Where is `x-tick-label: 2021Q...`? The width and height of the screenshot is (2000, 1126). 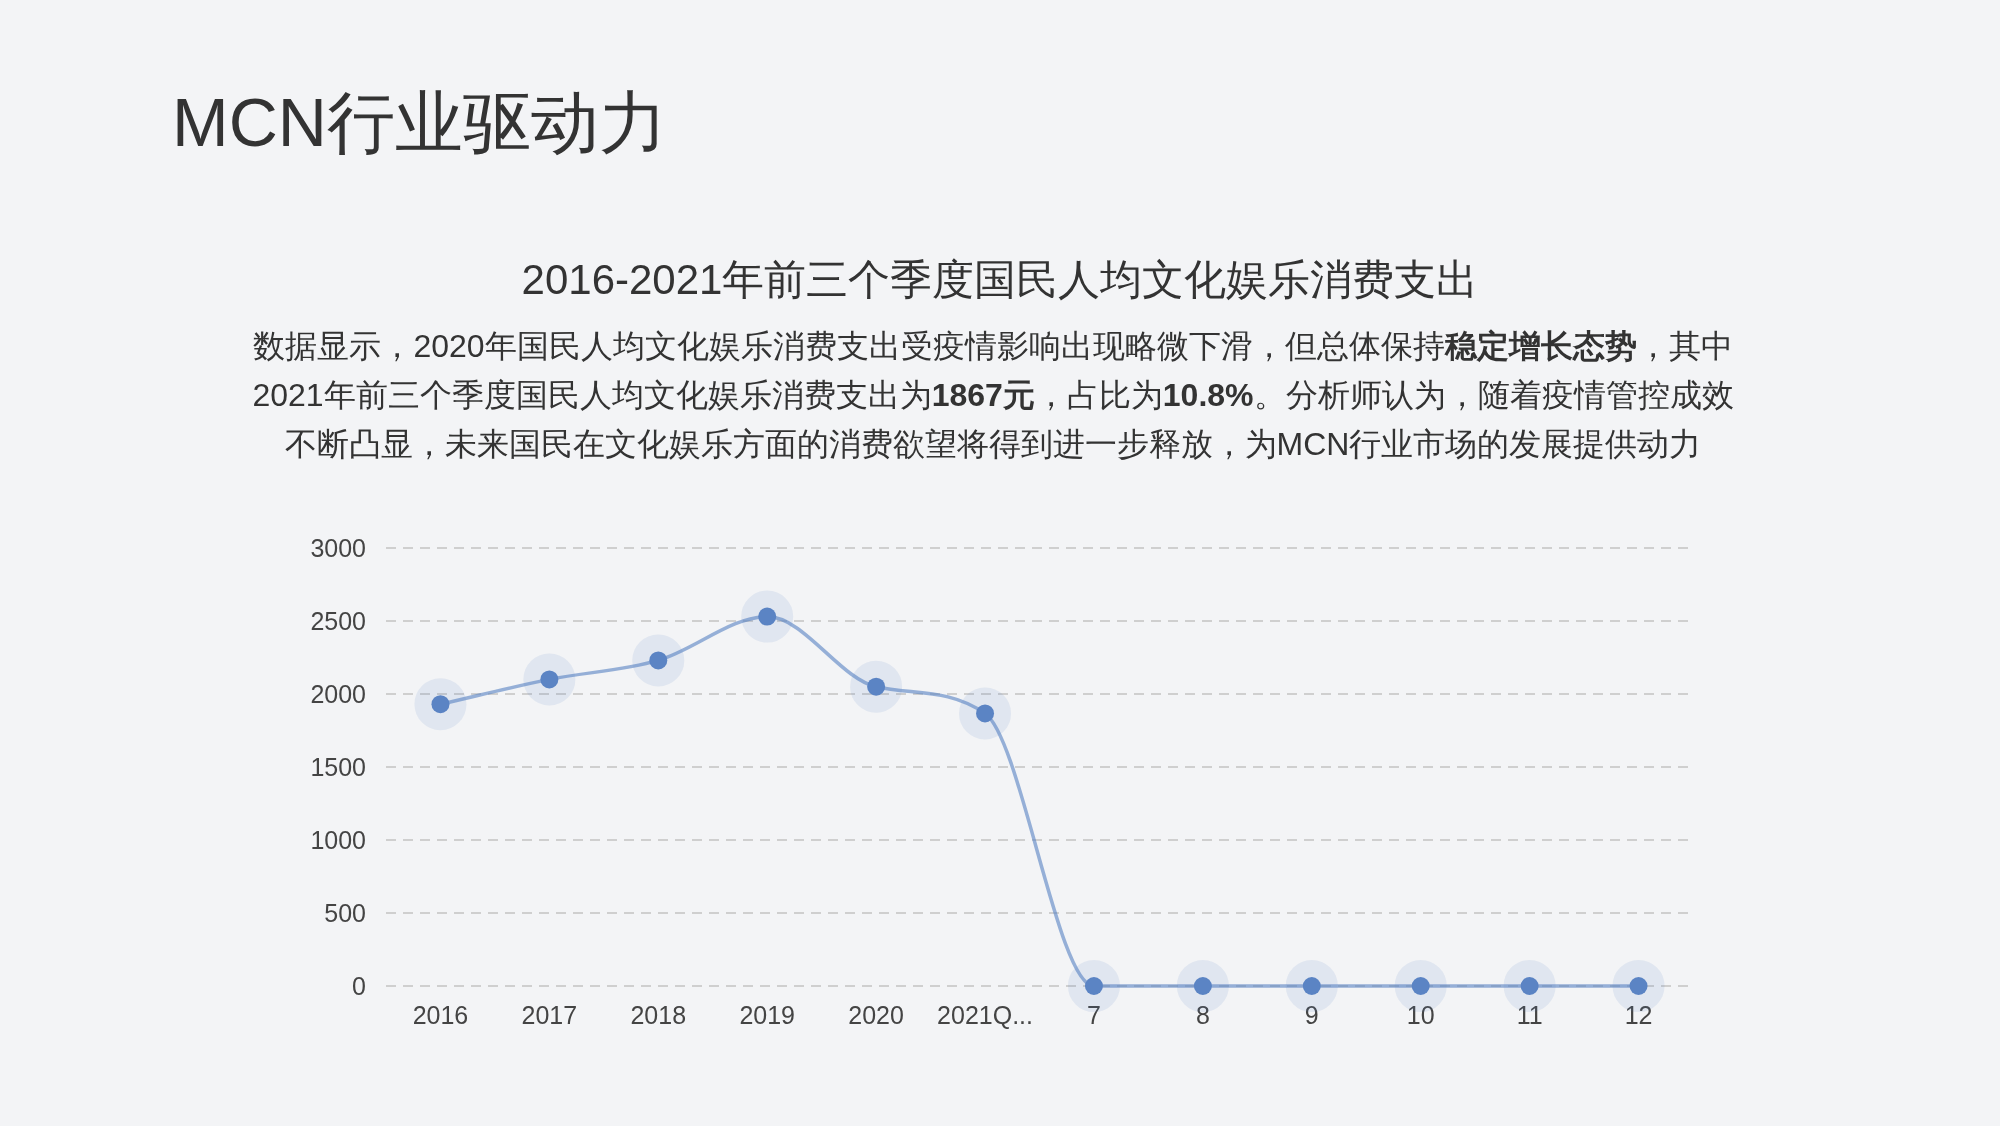
x-tick-label: 2021Q... is located at coordinates (985, 1015).